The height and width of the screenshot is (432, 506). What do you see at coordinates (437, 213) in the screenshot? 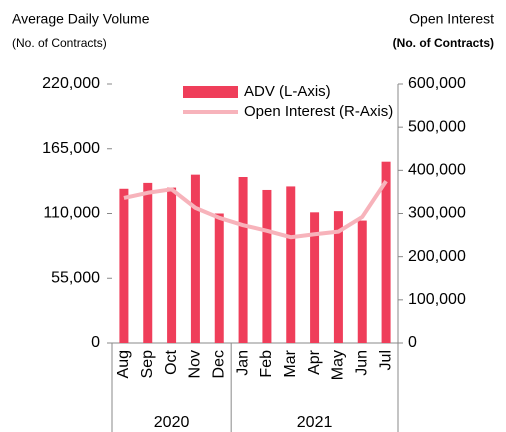
I see `y2-tick-label: 300,000` at bounding box center [437, 213].